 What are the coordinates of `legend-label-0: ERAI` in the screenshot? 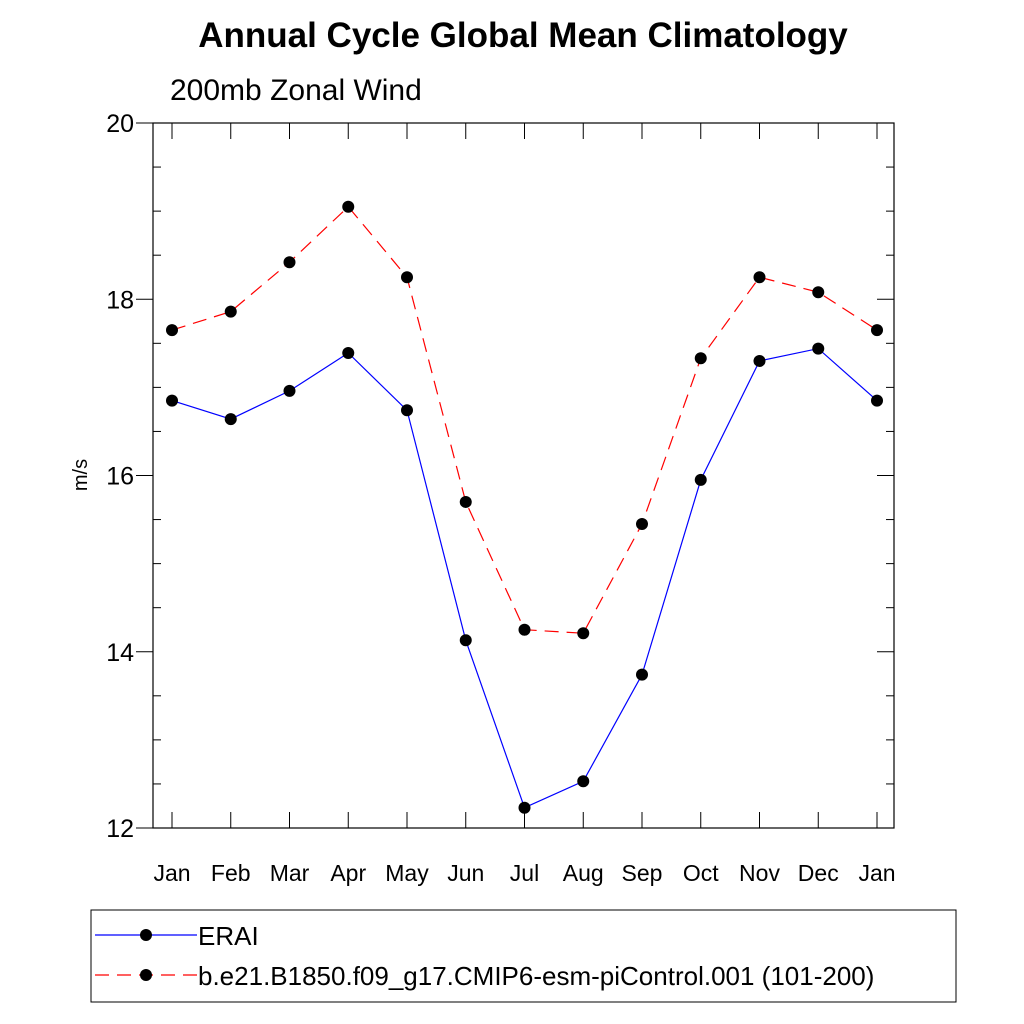 It's located at (228, 936).